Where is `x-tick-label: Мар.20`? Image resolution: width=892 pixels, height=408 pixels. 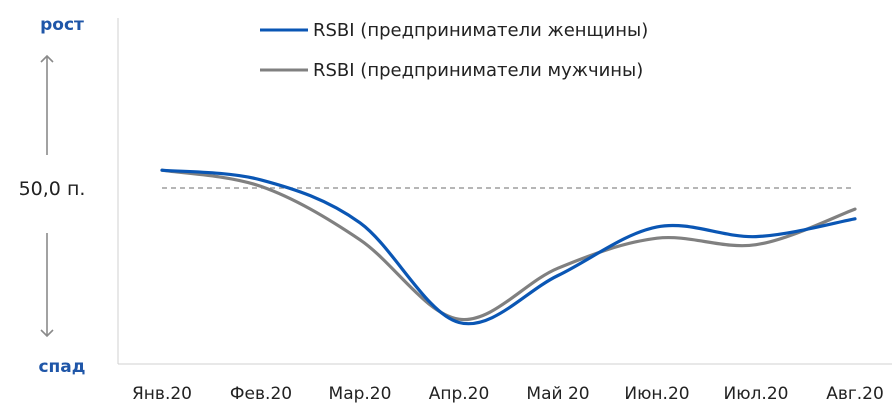
x-tick-label: Мар.20 is located at coordinates (360, 394).